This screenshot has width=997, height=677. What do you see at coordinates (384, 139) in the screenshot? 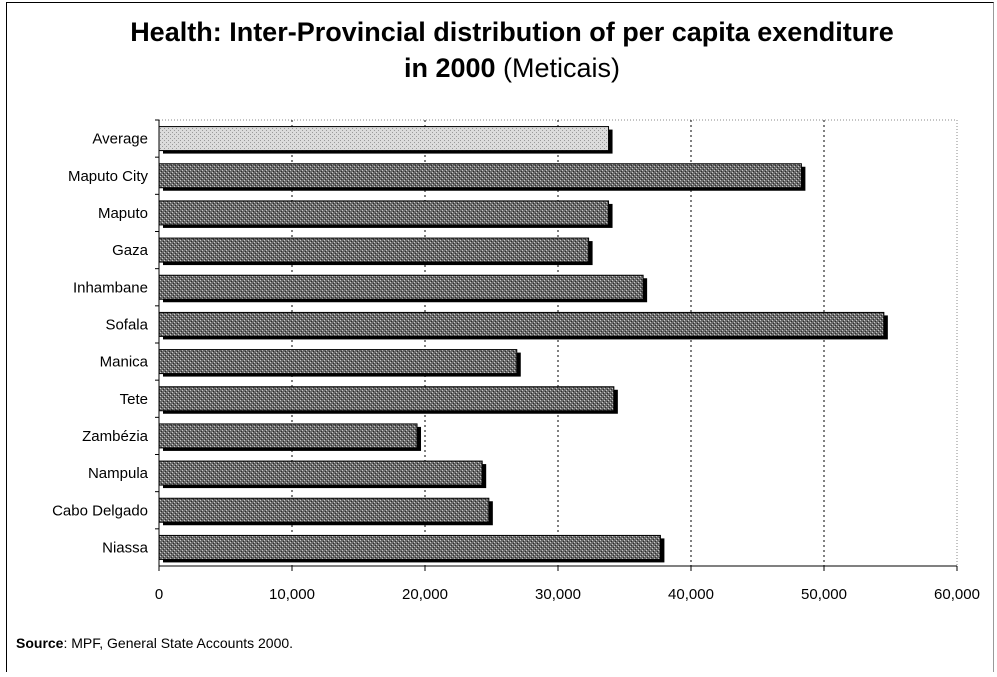
I see `bar-average` at bounding box center [384, 139].